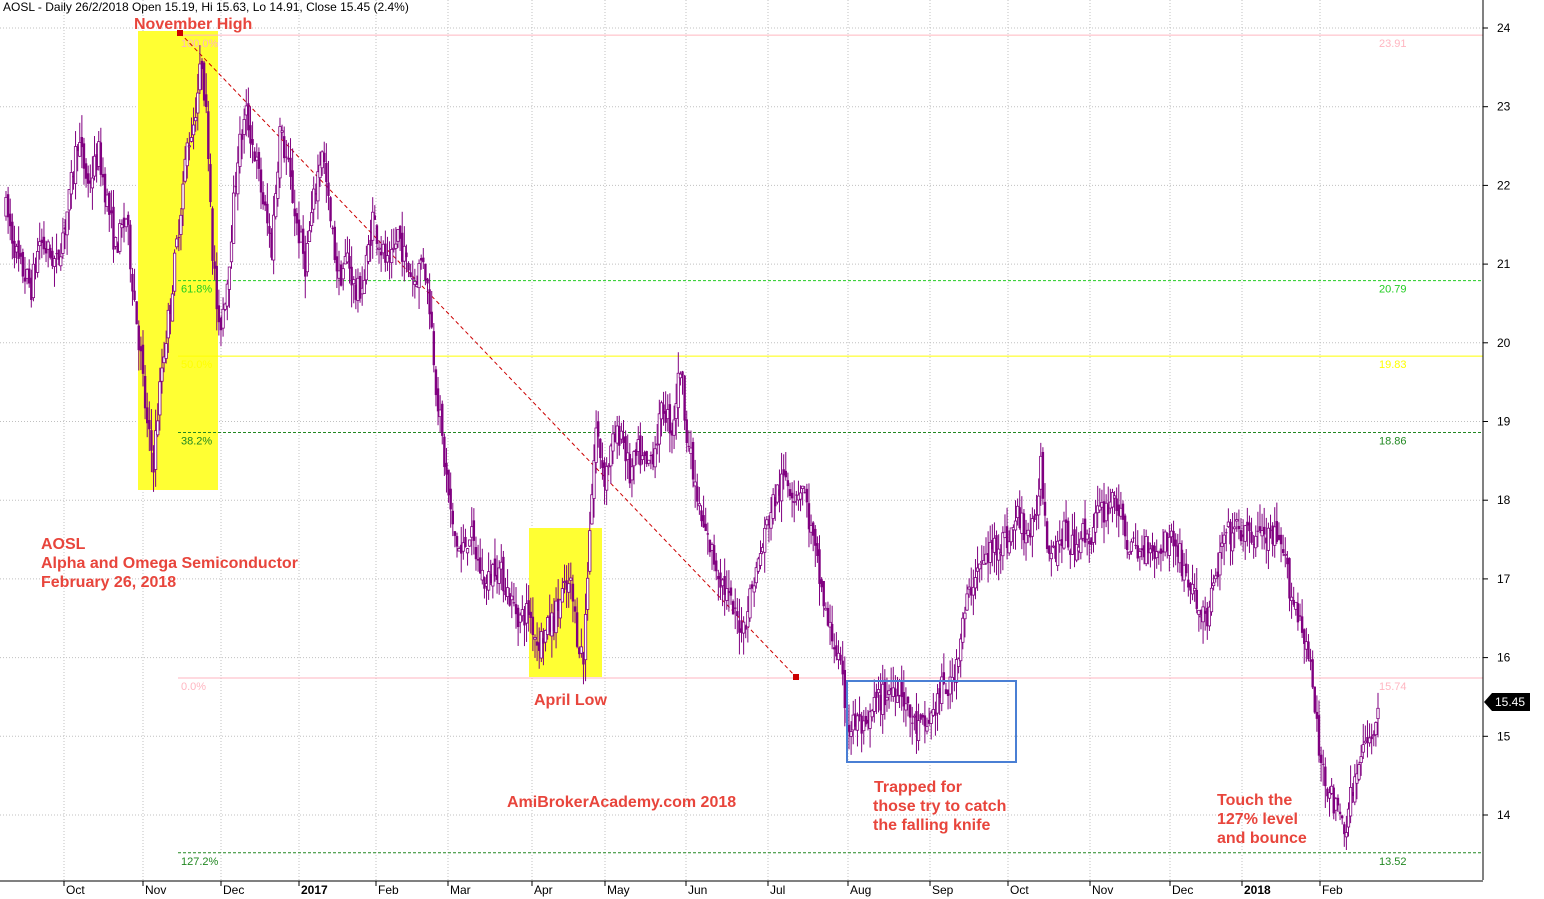  What do you see at coordinates (918, 787) in the screenshot?
I see `trapped-line-1: Trapped for` at bounding box center [918, 787].